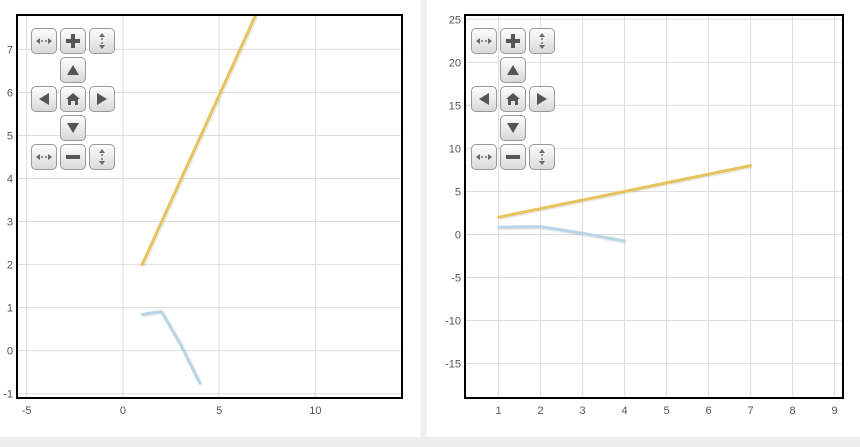 The image size is (860, 447). I want to click on y-tick-label: 2, so click(10, 266).